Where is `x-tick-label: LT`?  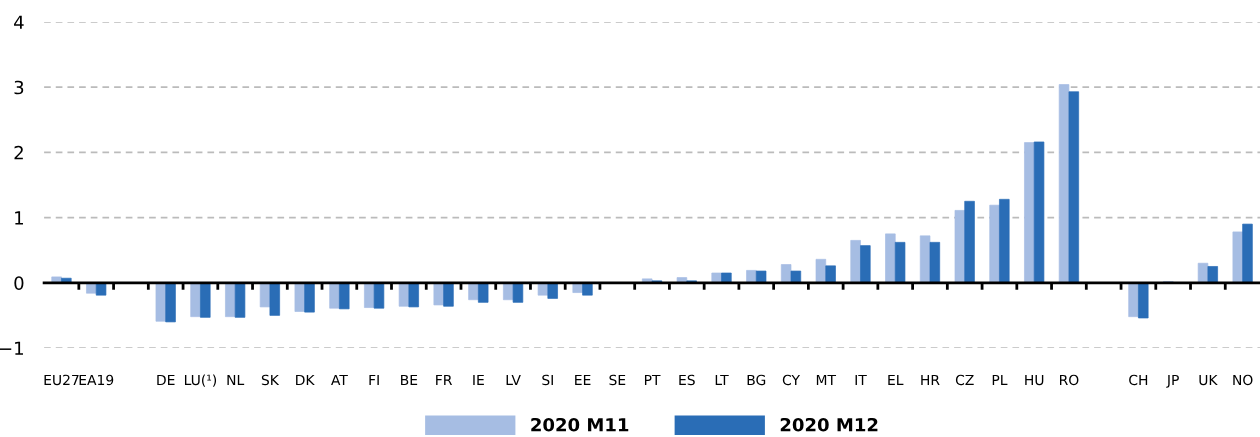
x-tick-label: LT is located at coordinates (722, 379).